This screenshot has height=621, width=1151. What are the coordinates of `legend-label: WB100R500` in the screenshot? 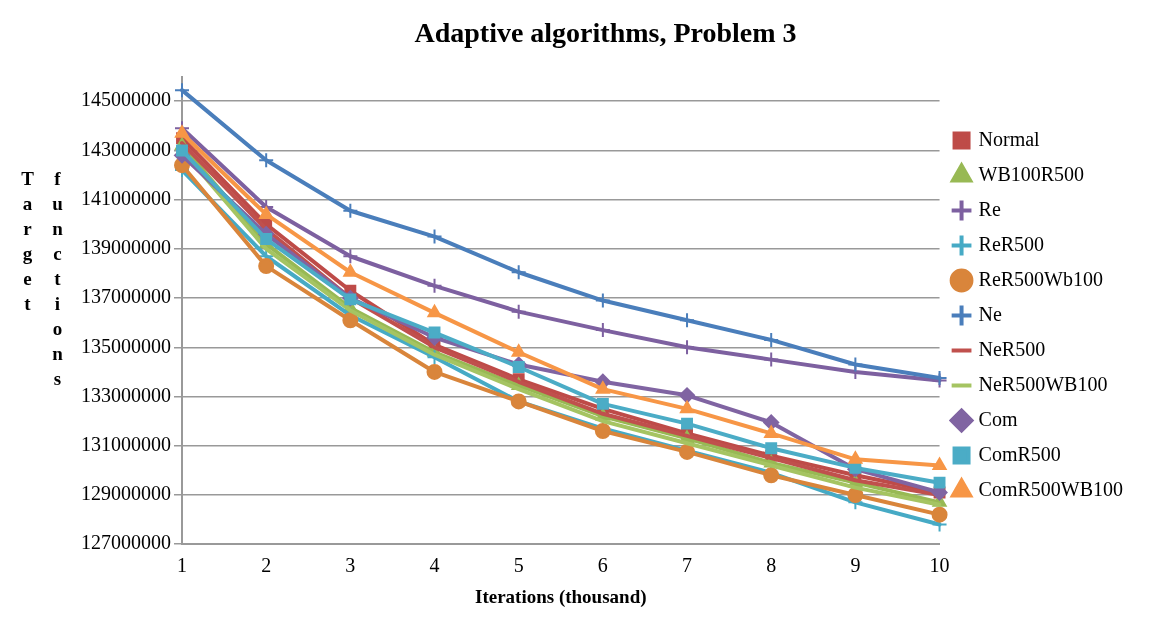 It's located at (1031, 173).